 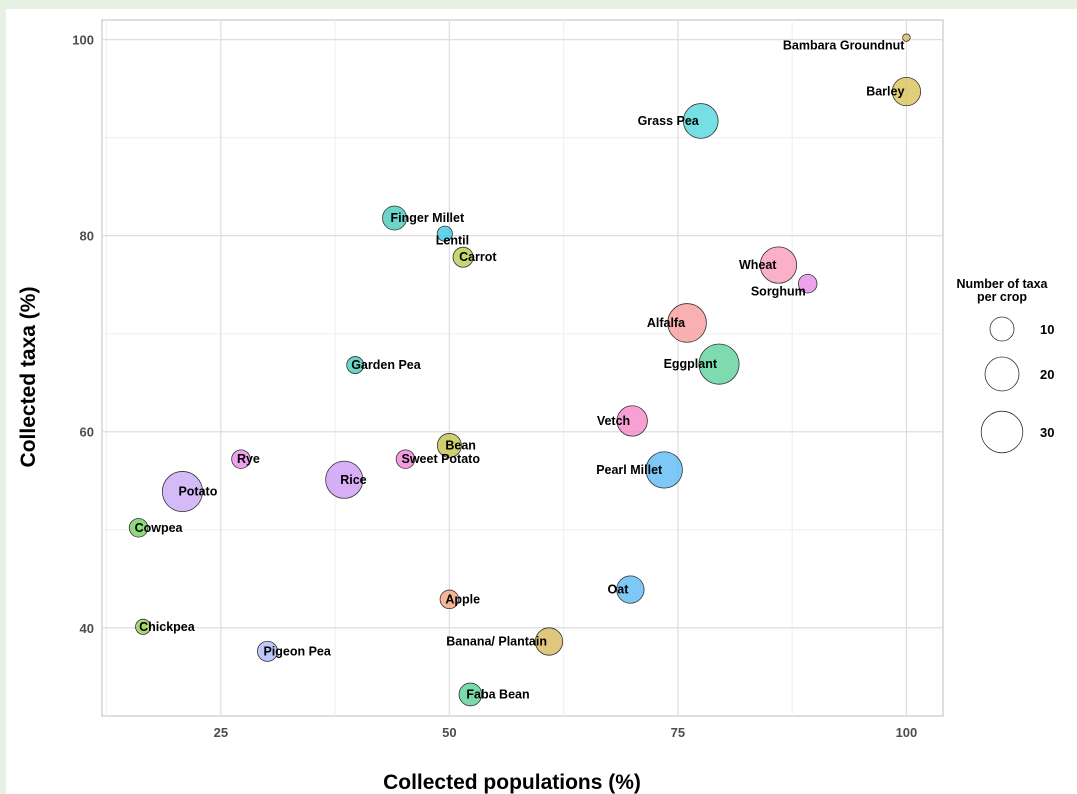 What do you see at coordinates (428, 218) in the screenshot?
I see `point-label: Finger Millet` at bounding box center [428, 218].